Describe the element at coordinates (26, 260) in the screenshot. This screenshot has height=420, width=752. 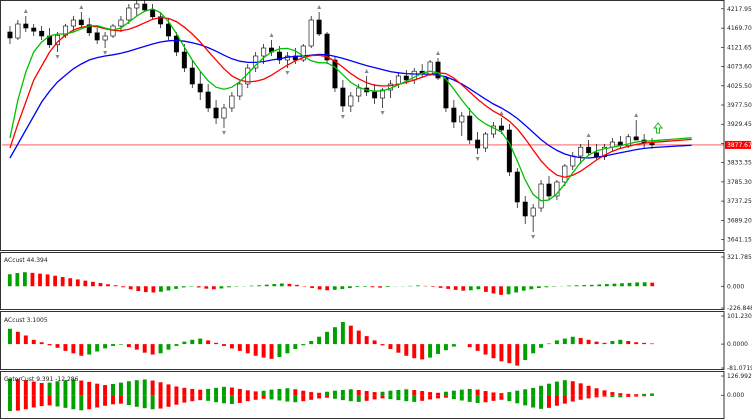
I see `ac-pane-1-label: ACcust 44.394` at that location.